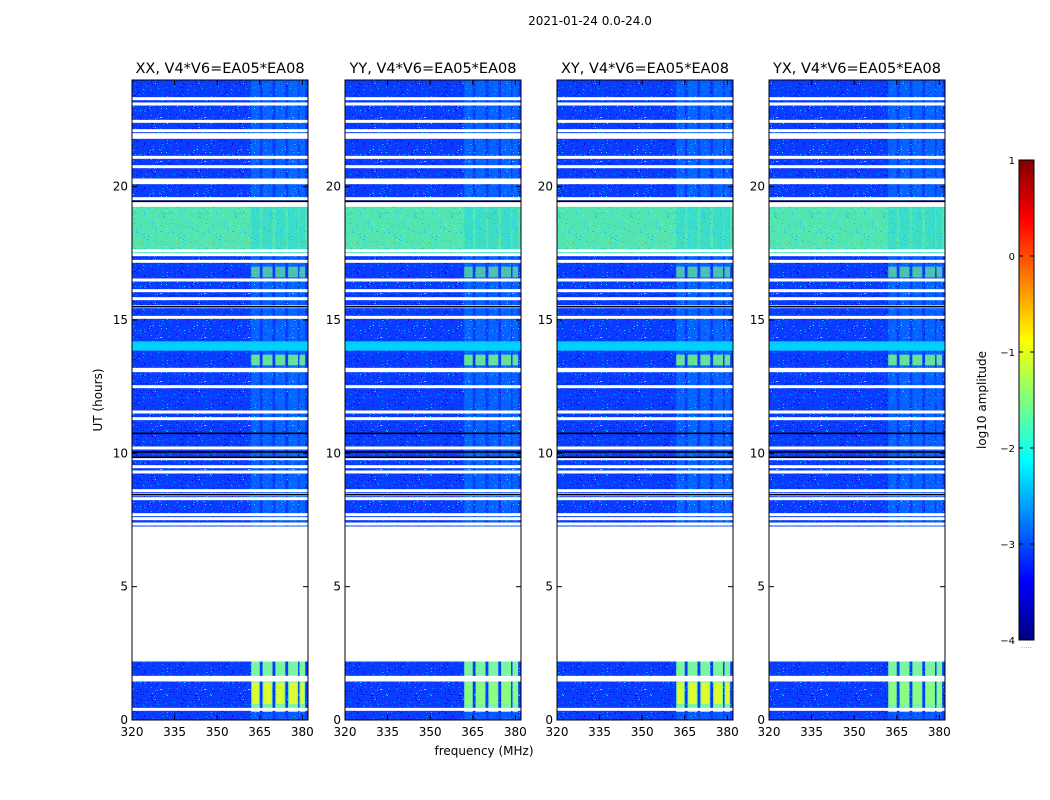  Describe the element at coordinates (337, 720) in the screenshot. I see `y-tick-label: 0` at that location.